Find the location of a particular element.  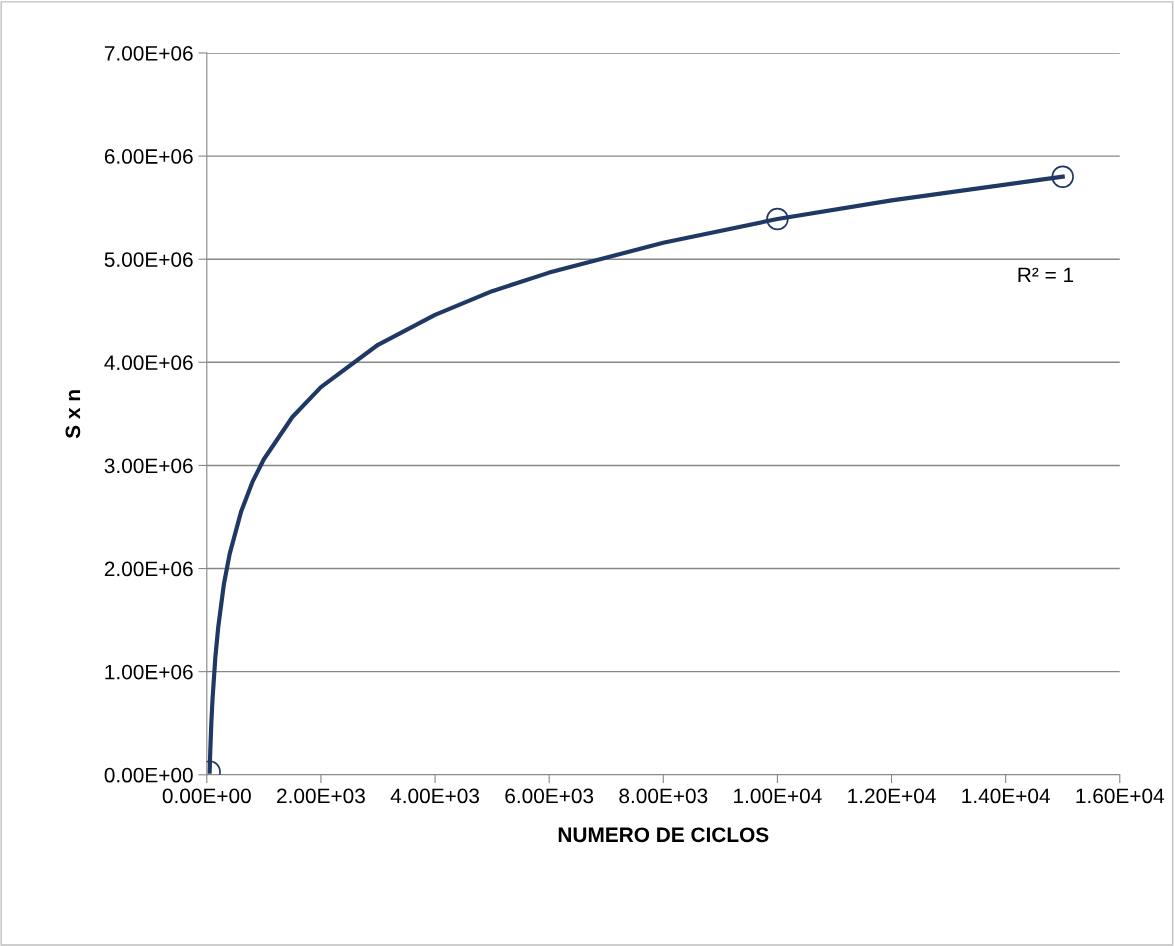

y-axis-title: S x n is located at coordinates (73, 414).